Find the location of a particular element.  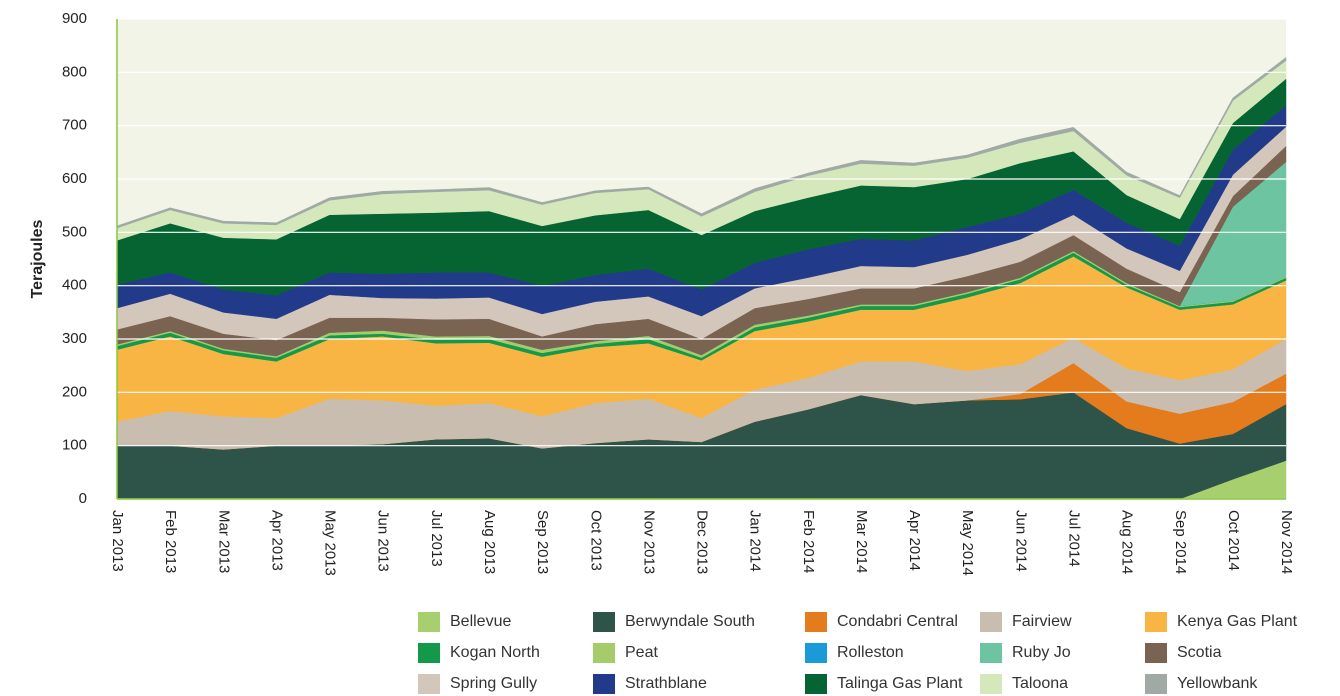

legend-label: Rolleston is located at coordinates (870, 652).